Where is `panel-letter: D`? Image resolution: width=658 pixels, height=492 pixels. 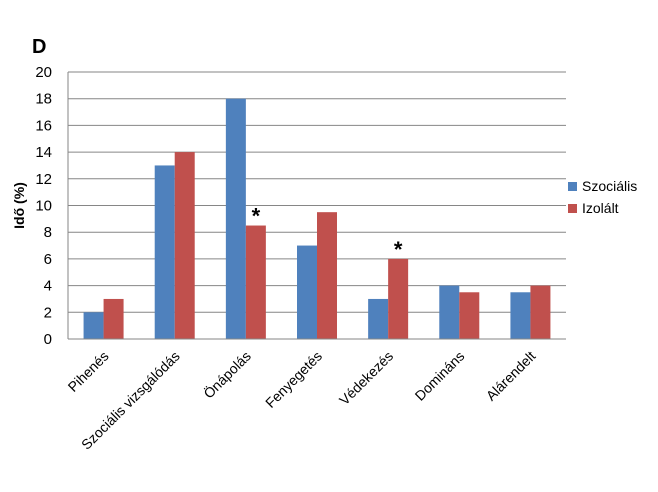
panel-letter: D is located at coordinates (39, 47).